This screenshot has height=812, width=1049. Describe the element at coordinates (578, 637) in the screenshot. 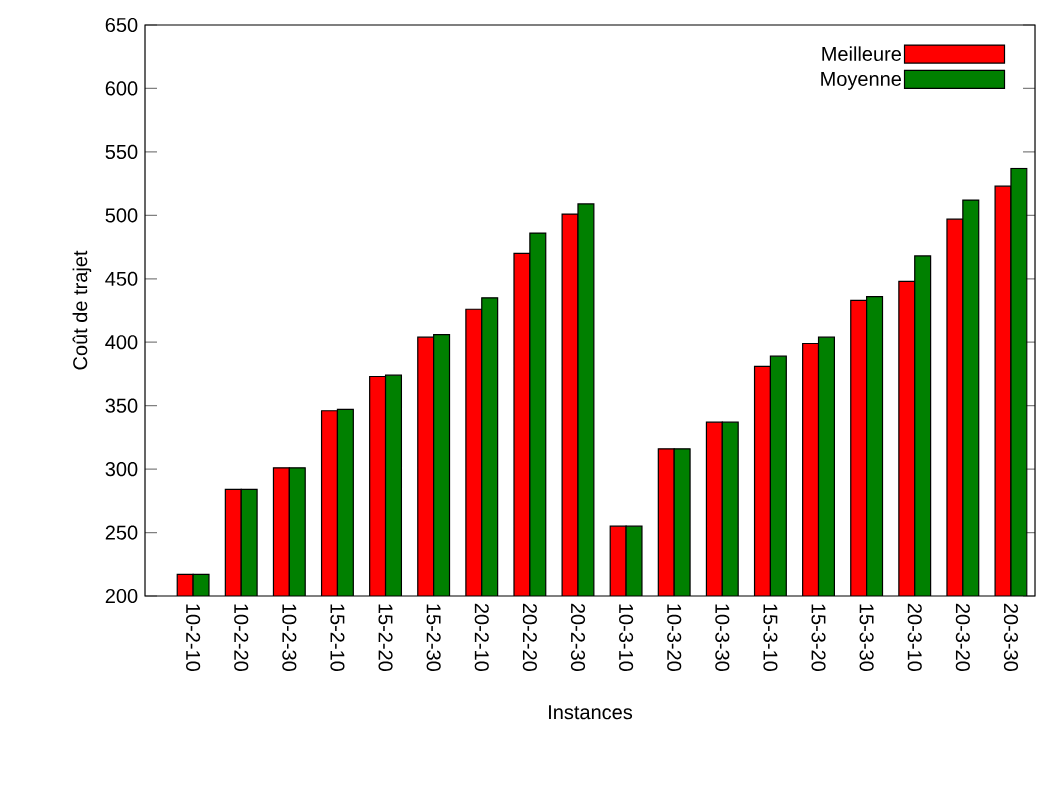

I see `x-tick-label: 20-2-30` at that location.